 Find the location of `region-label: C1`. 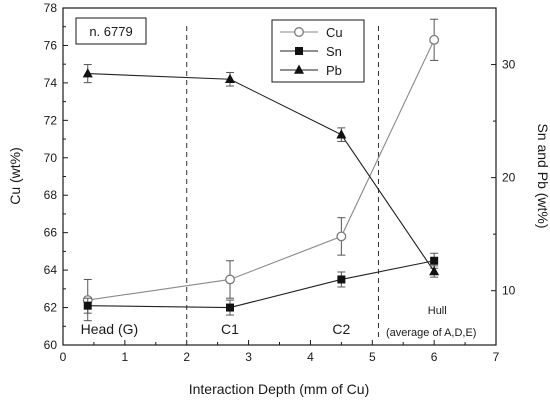

region-label: C1 is located at coordinates (230, 329).